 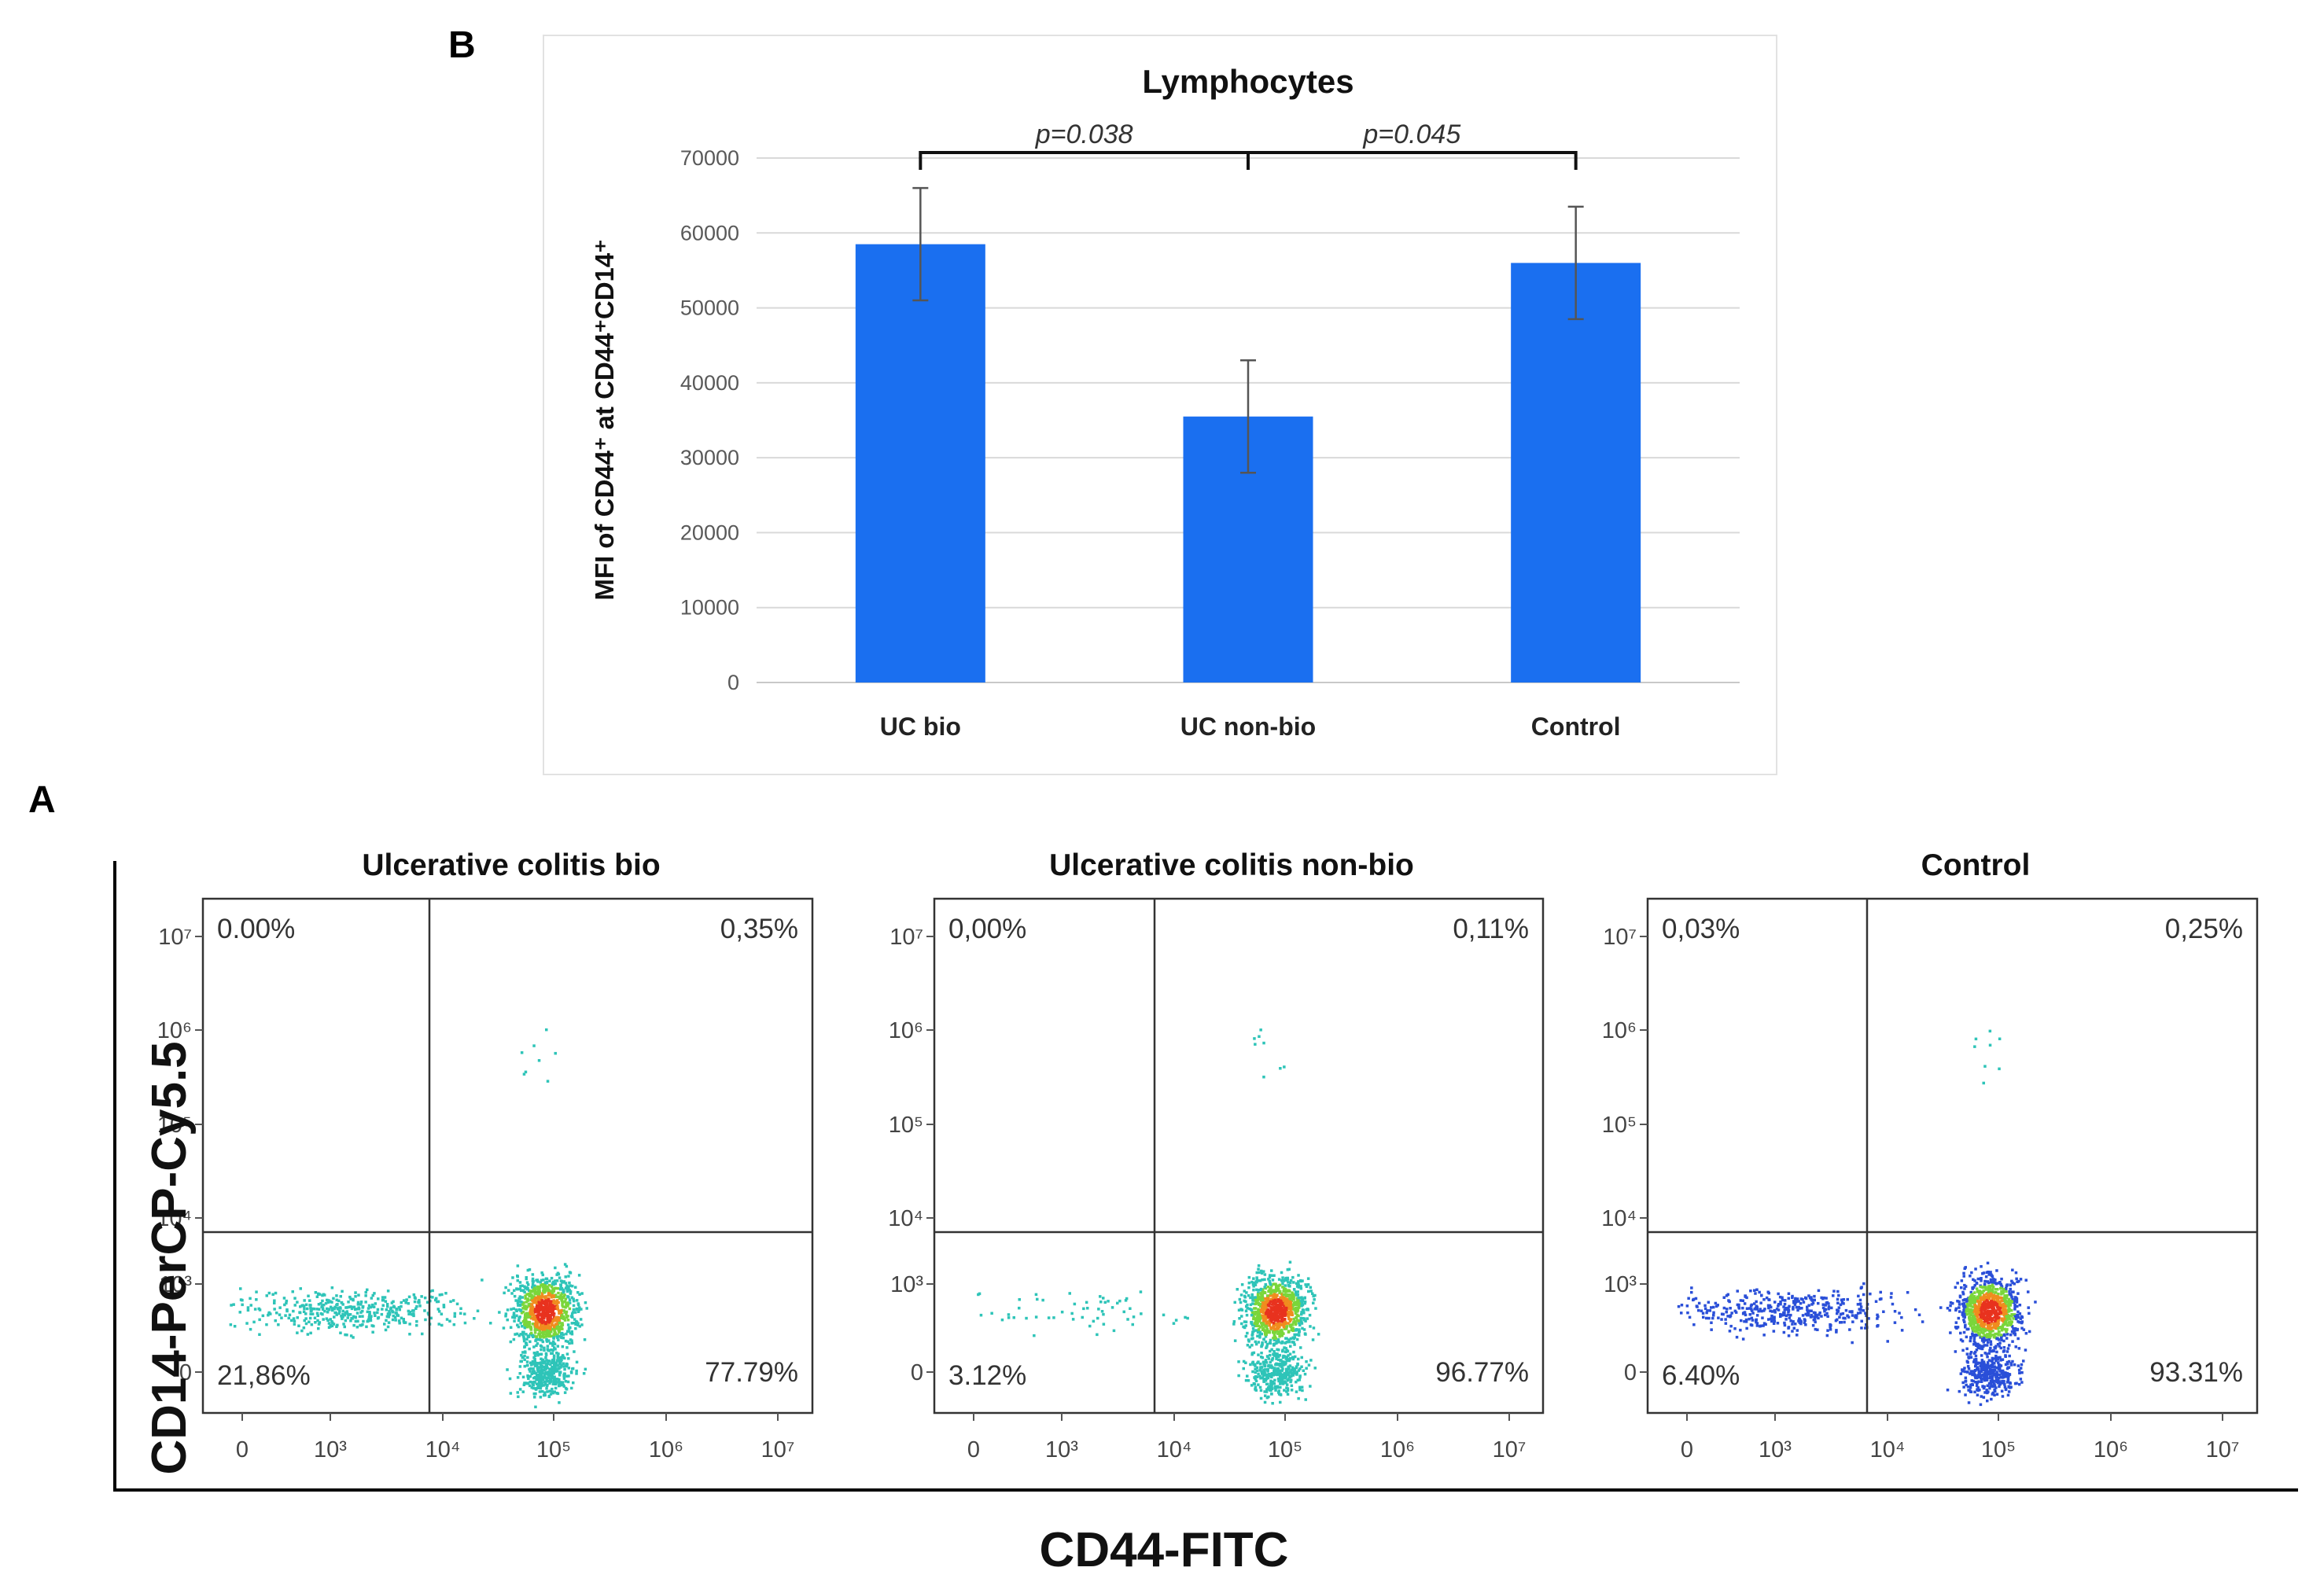 What do you see at coordinates (1976, 865) in the screenshot?
I see `flow-plot-title: Control` at bounding box center [1976, 865].